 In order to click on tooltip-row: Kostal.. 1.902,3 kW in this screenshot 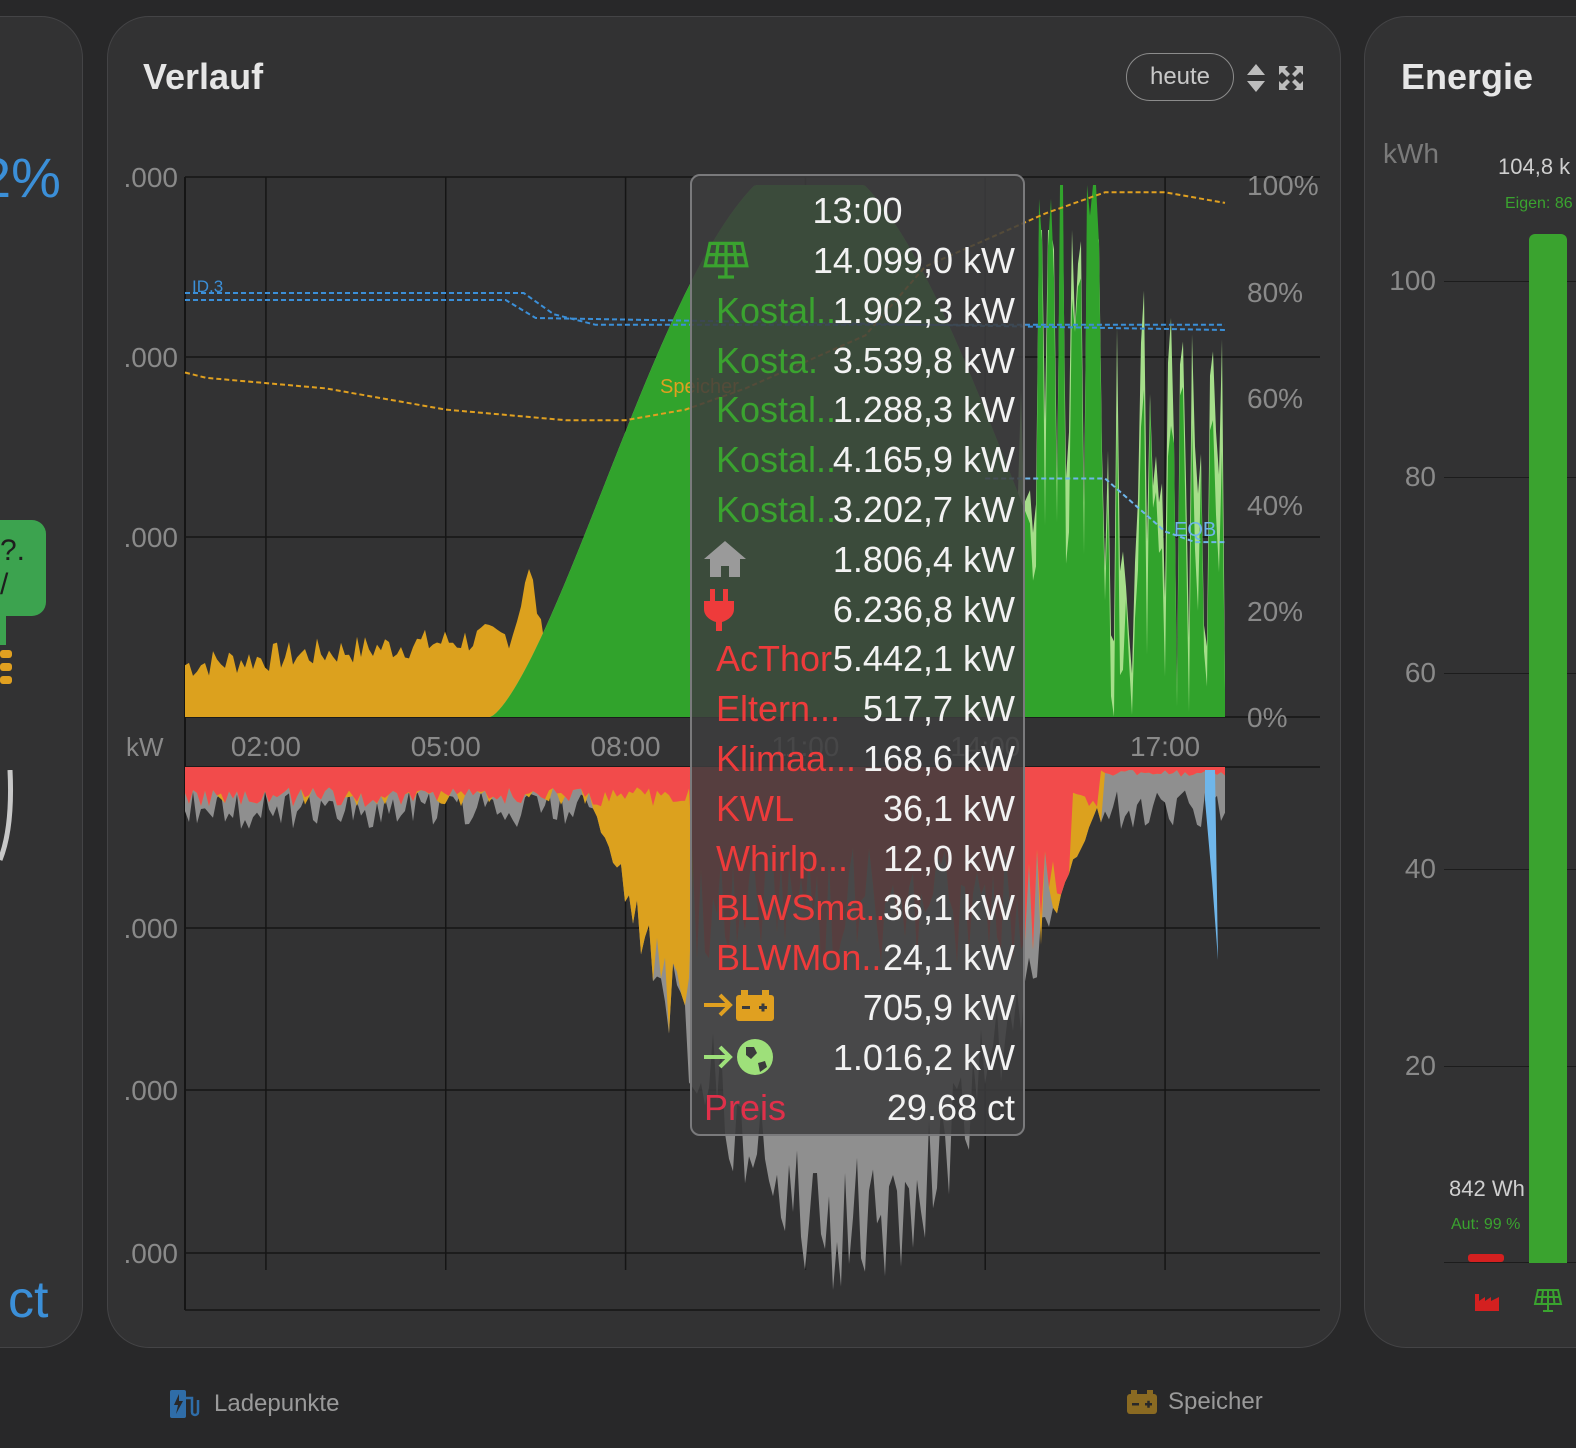, I will do `click(859, 315)`.